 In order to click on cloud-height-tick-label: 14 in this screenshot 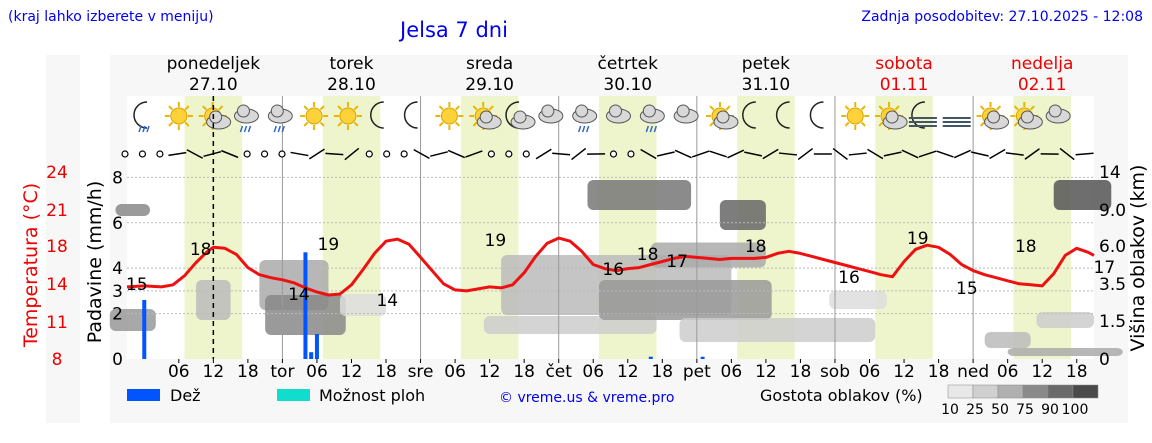, I will do `click(1110, 173)`.